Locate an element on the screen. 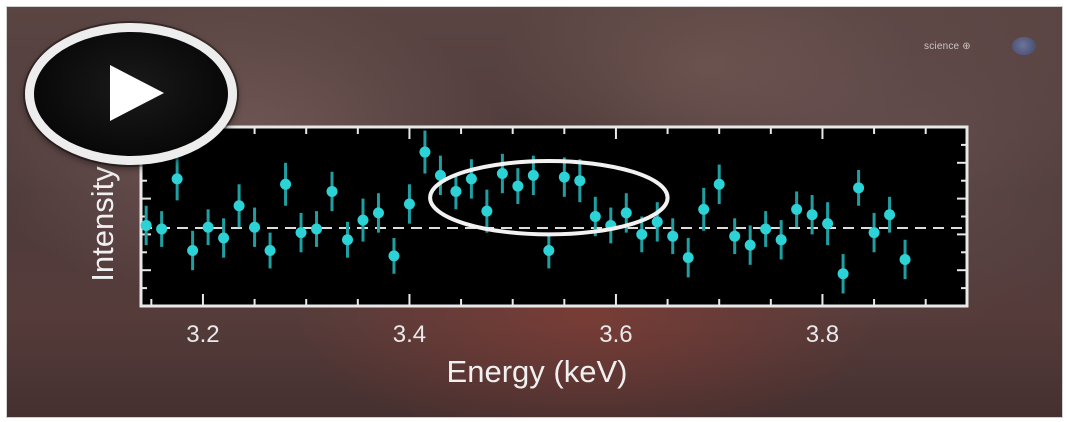 The height and width of the screenshot is (422, 1067). x-tick-label: 3.2 is located at coordinates (202, 334).